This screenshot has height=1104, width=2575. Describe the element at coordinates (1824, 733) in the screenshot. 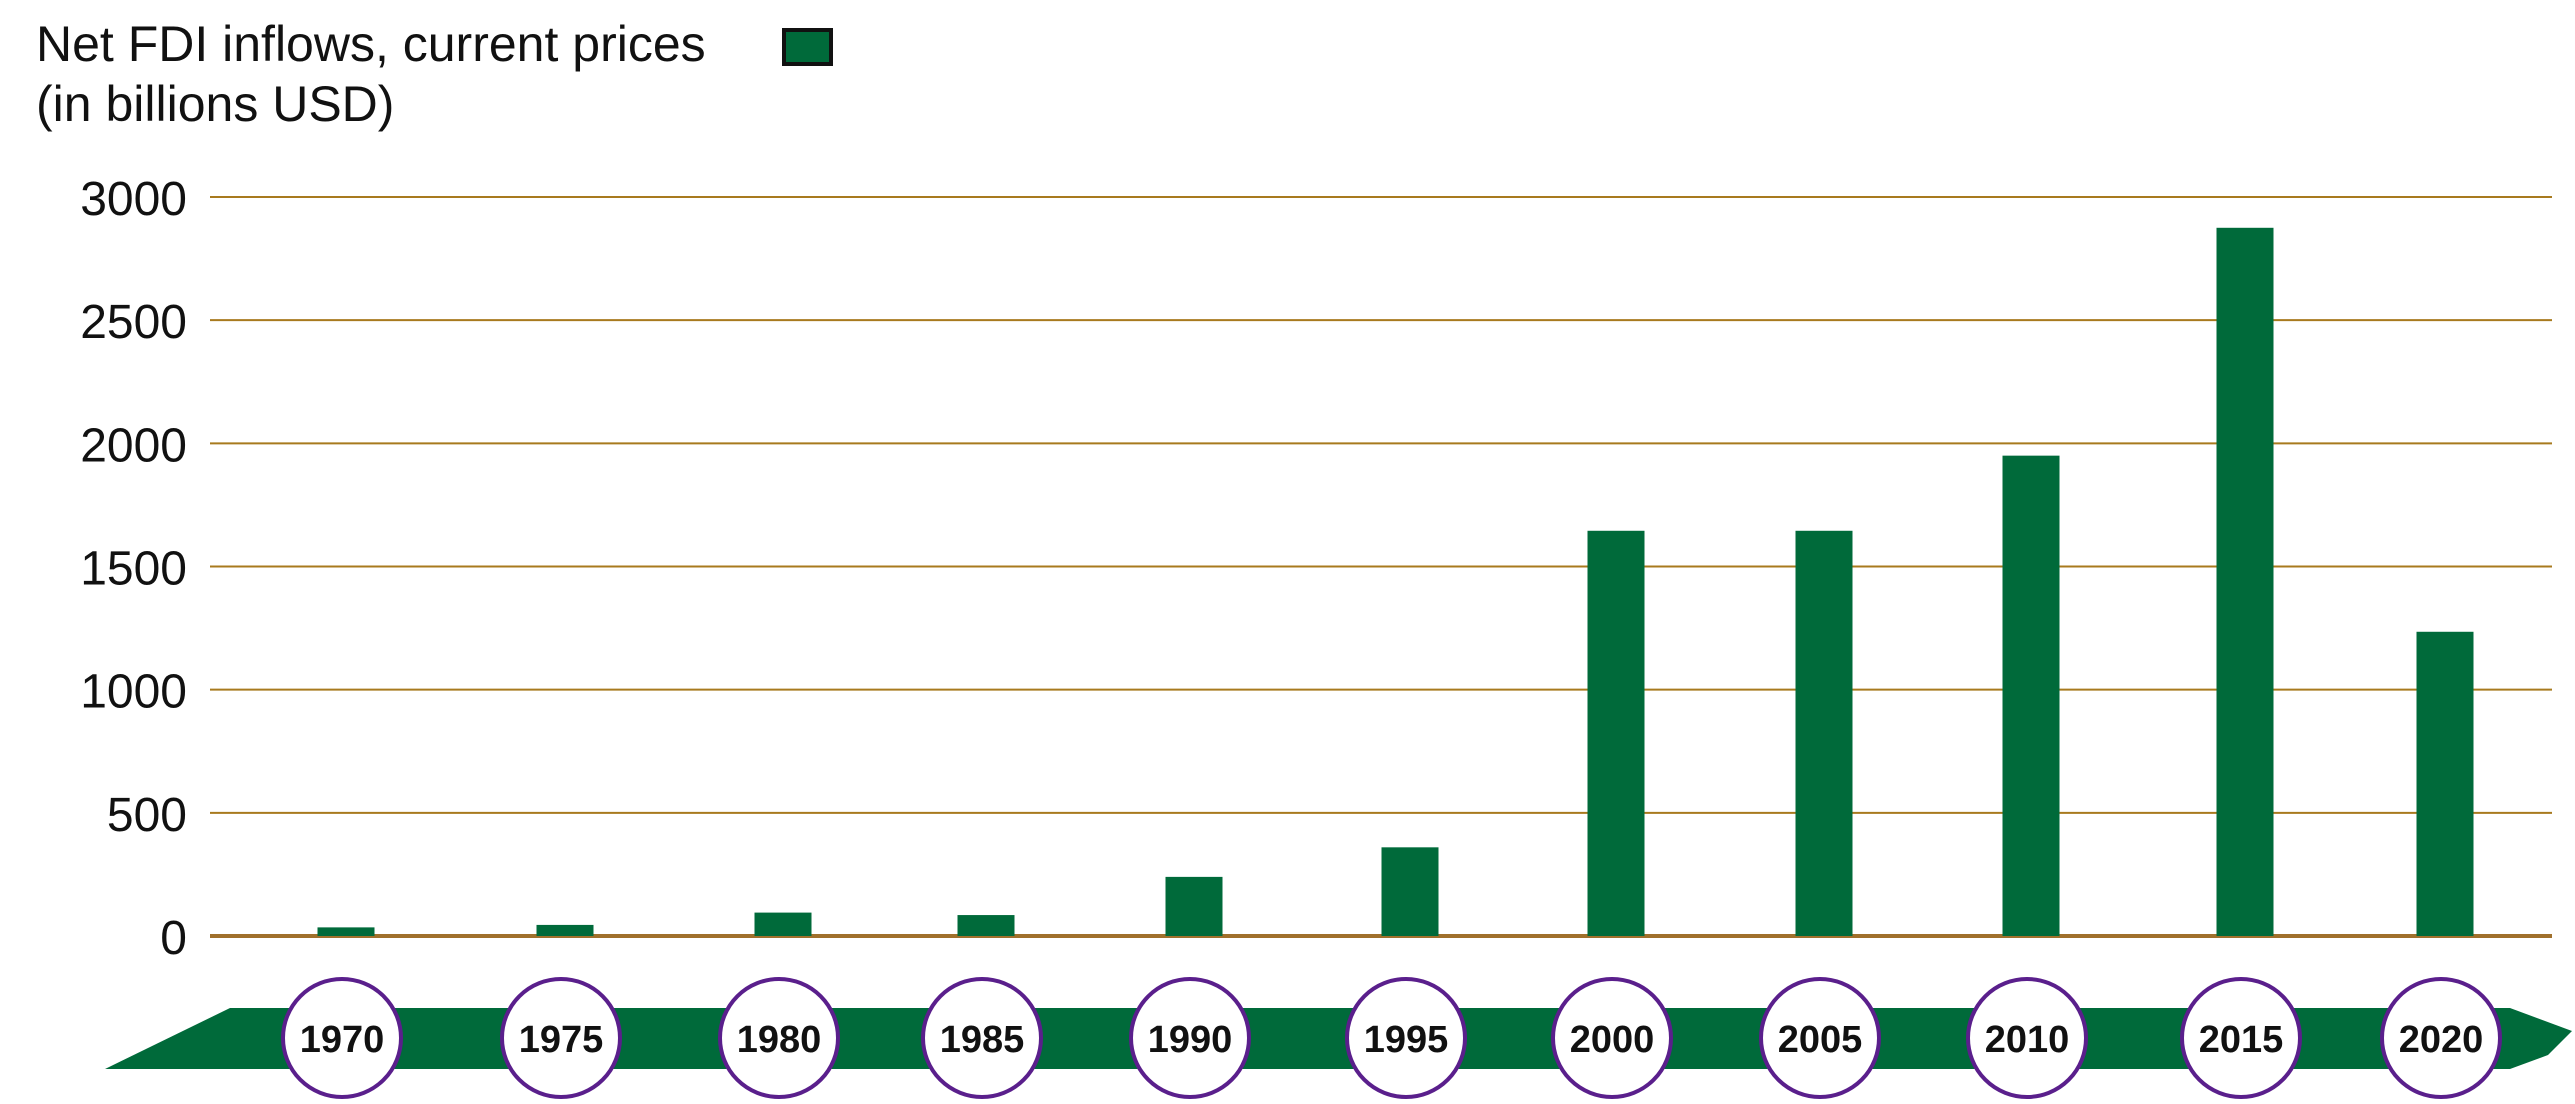

I see `bar-2005` at that location.